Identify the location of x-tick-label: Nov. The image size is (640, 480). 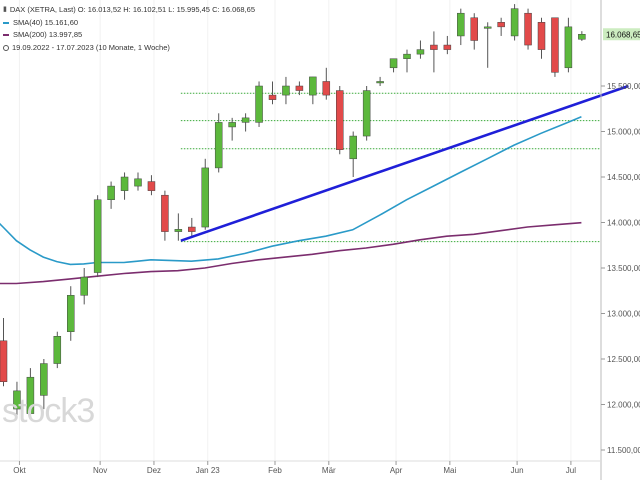
(100, 470).